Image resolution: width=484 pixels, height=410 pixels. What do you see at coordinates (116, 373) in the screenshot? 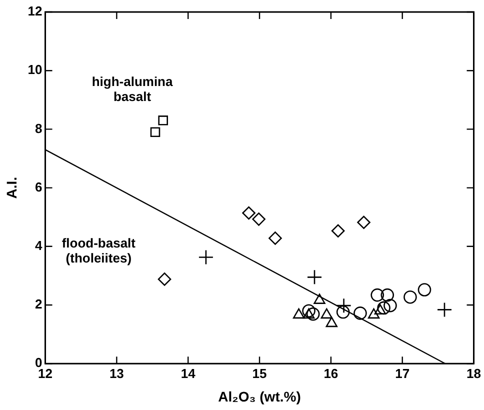
I see `x-tick-label: 13` at bounding box center [116, 373].